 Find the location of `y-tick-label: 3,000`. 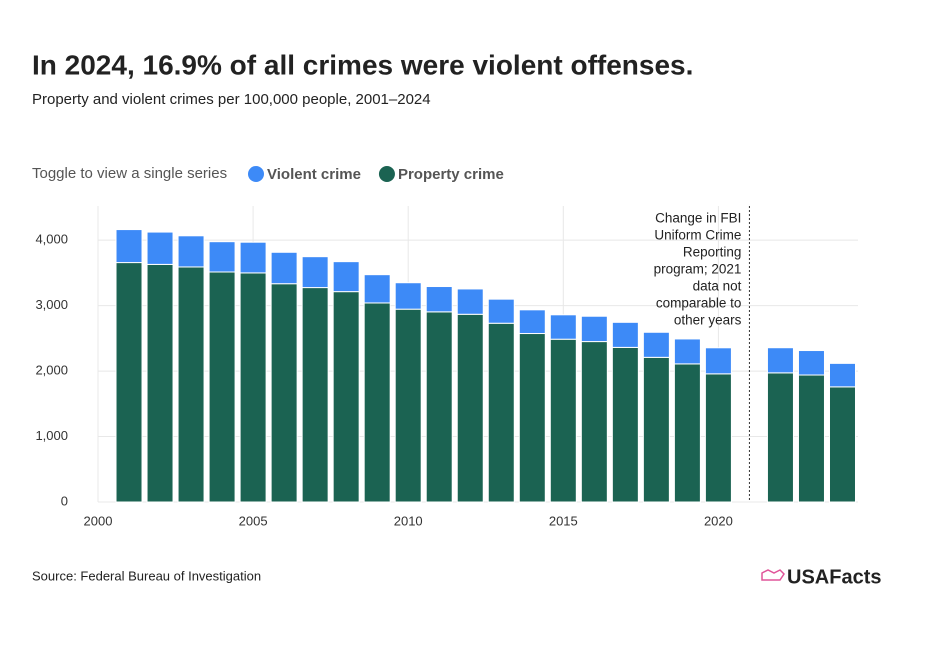

y-tick-label: 3,000 is located at coordinates (51, 304).